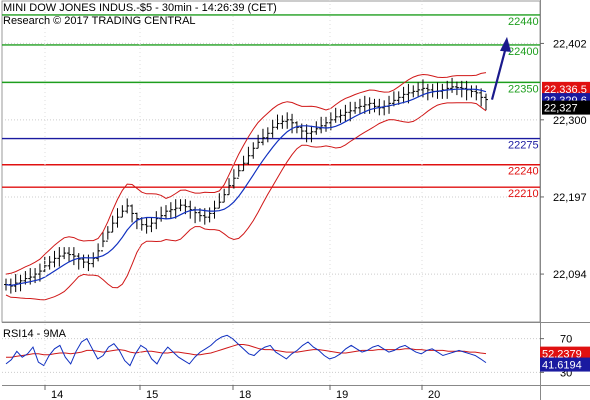  What do you see at coordinates (99, 21) in the screenshot?
I see `research-credit: Research © 2017 TRADING CENTRAL` at bounding box center [99, 21].